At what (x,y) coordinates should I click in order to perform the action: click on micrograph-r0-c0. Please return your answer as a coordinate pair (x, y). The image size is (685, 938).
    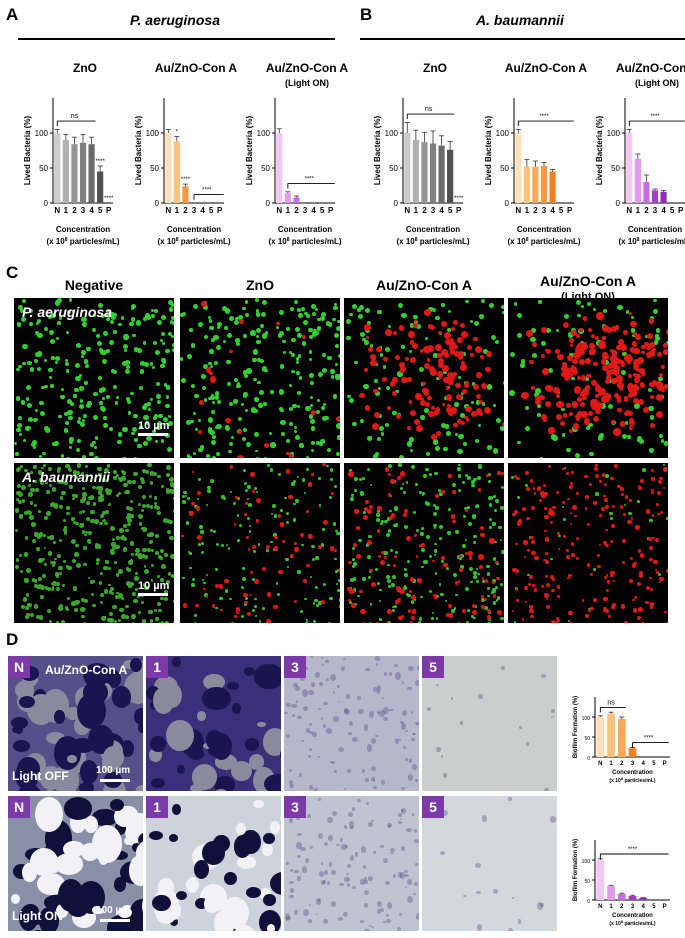
    Looking at the image, I should click on (94, 378).